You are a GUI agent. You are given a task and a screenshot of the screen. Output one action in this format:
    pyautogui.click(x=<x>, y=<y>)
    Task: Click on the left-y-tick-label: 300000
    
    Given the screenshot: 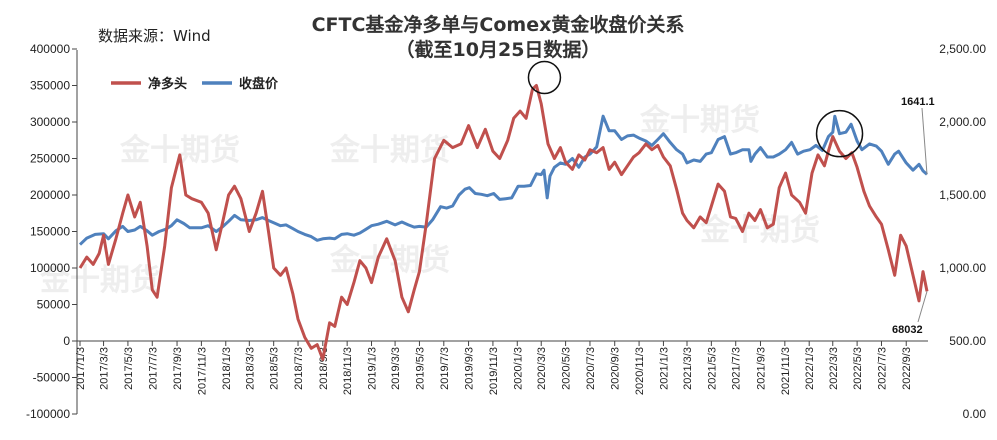 What is the action you would take?
    pyautogui.click(x=50, y=122)
    